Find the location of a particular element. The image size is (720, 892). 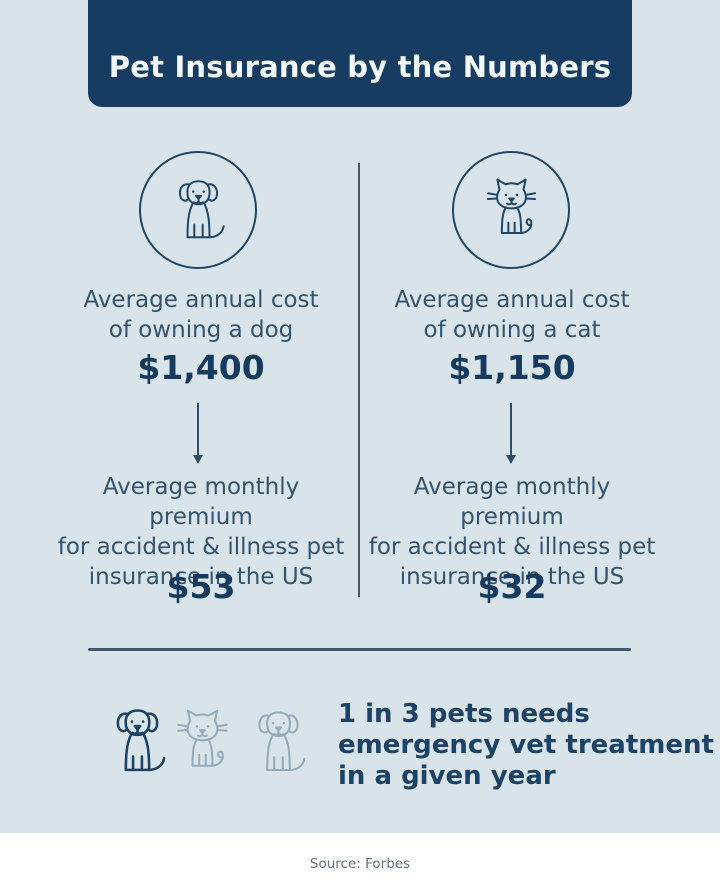

fact-line: in a given year is located at coordinates (447, 776).